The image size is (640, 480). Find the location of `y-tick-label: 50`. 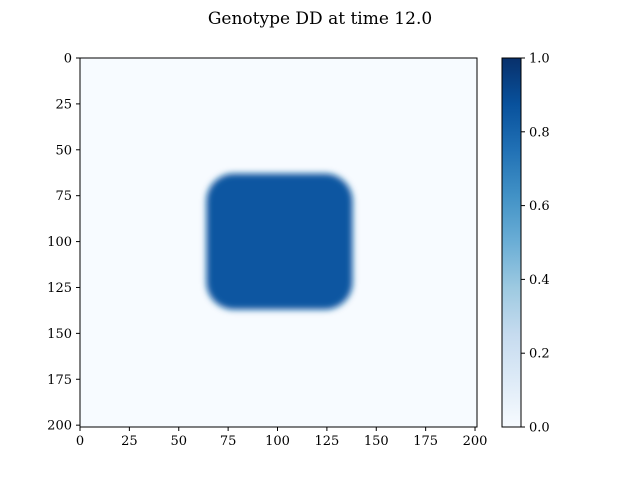

y-tick-label: 50 is located at coordinates (63, 150).